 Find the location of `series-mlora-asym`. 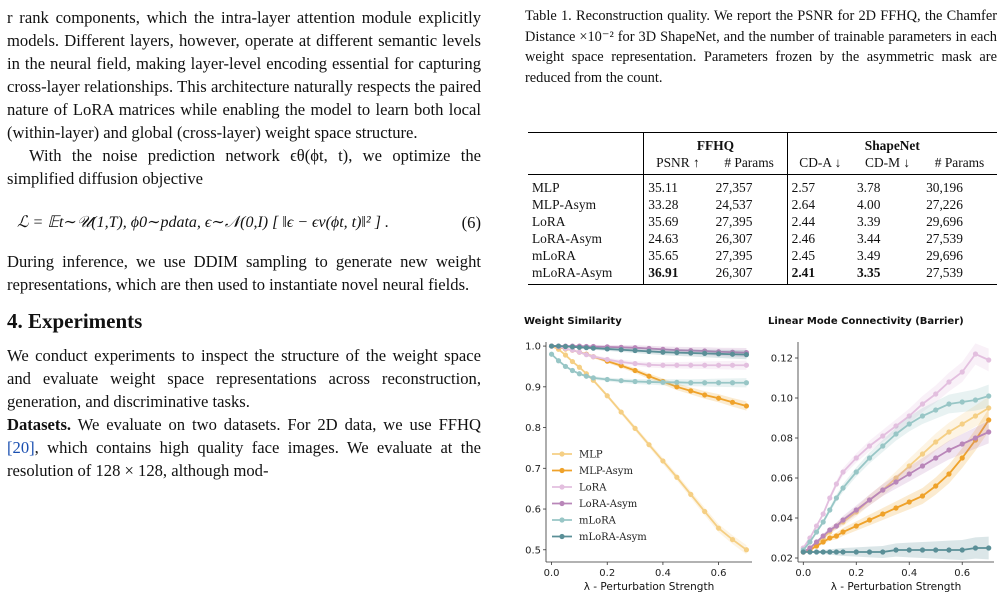

series-mlora-asym is located at coordinates (896, 548).